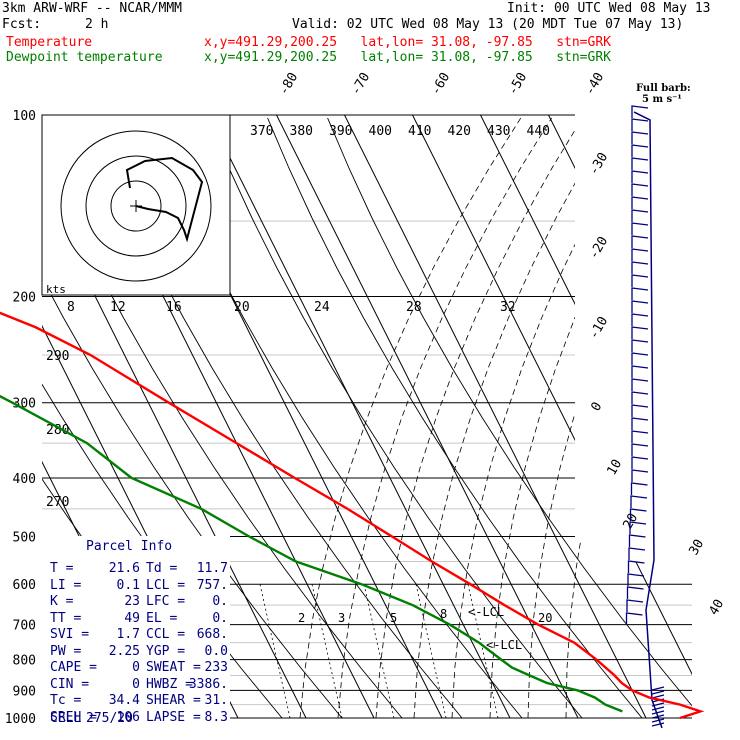 Image resolution: width=740 pixels, height=740 pixels. Describe the element at coordinates (129, 546) in the screenshot. I see `parcel-info-title: Parcel Info` at that location.